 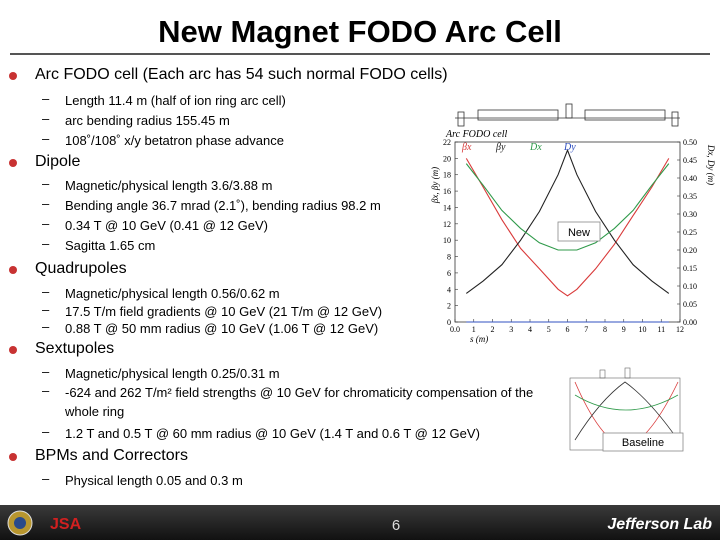 I want to click on y-tick-label: 18, so click(x=447, y=175).